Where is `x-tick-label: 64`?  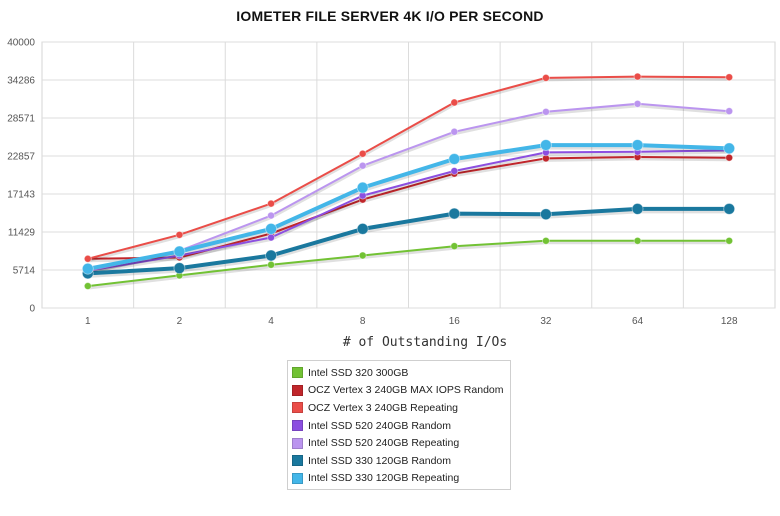 x-tick-label: 64 is located at coordinates (638, 321).